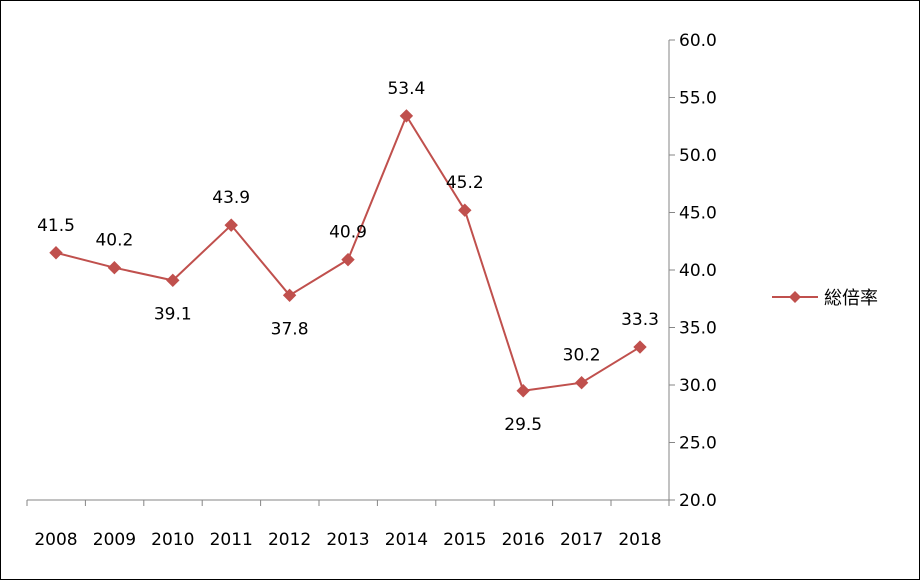 This screenshot has height=580, width=920. Describe the element at coordinates (523, 425) in the screenshot. I see `data-label: 29.5` at that location.